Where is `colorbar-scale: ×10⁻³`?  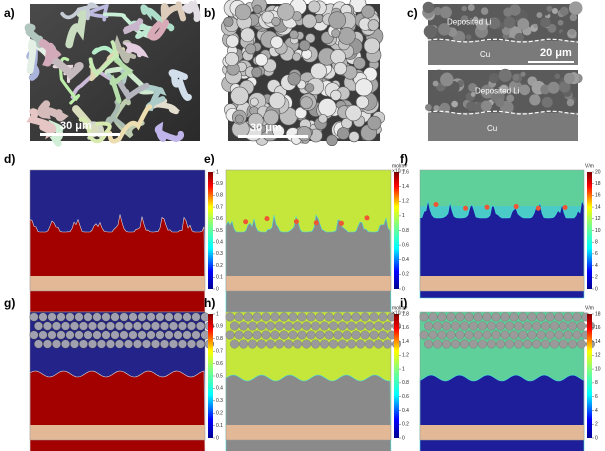
colorbar-scale: ×10⁻³ is located at coordinates (398, 171).